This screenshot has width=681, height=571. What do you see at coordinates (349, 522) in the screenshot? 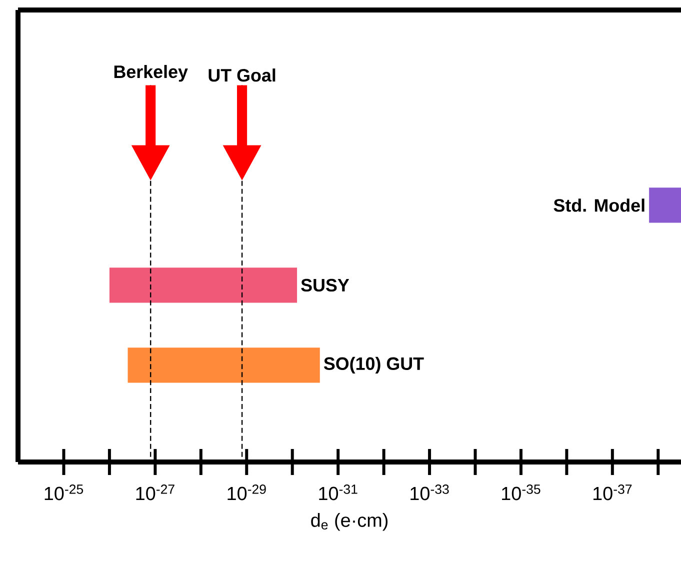
I see `x-axis-title: d$_{e}$ (e·cm)` at bounding box center [349, 522].